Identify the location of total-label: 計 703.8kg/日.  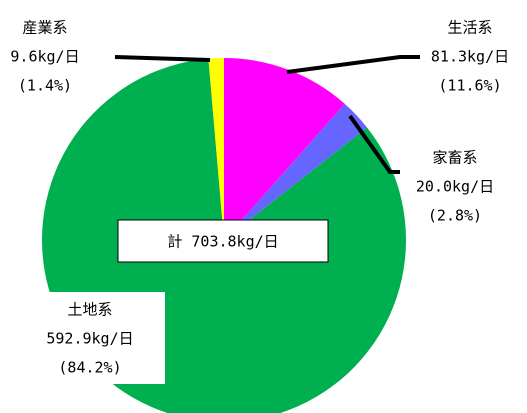
(222, 242).